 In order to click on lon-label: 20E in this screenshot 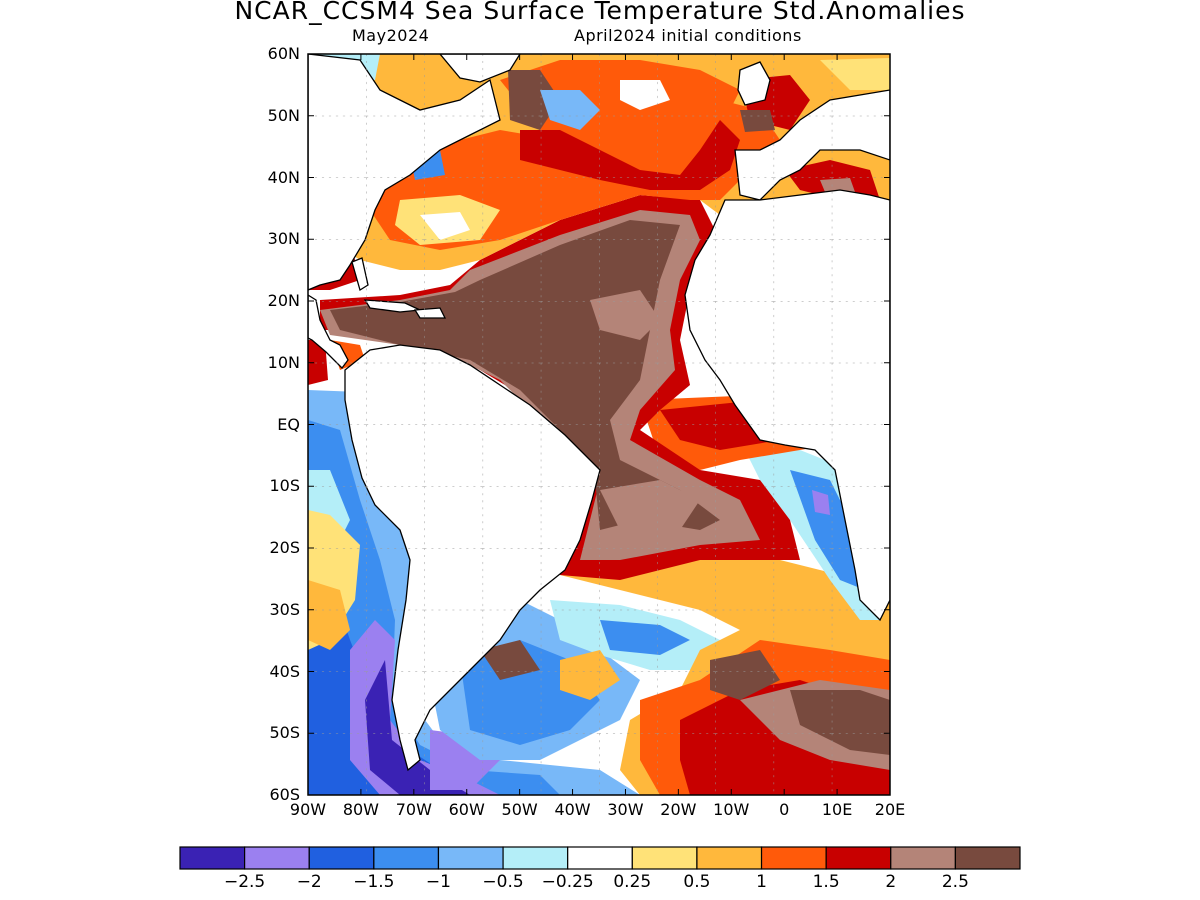, I will do `click(890, 809)`.